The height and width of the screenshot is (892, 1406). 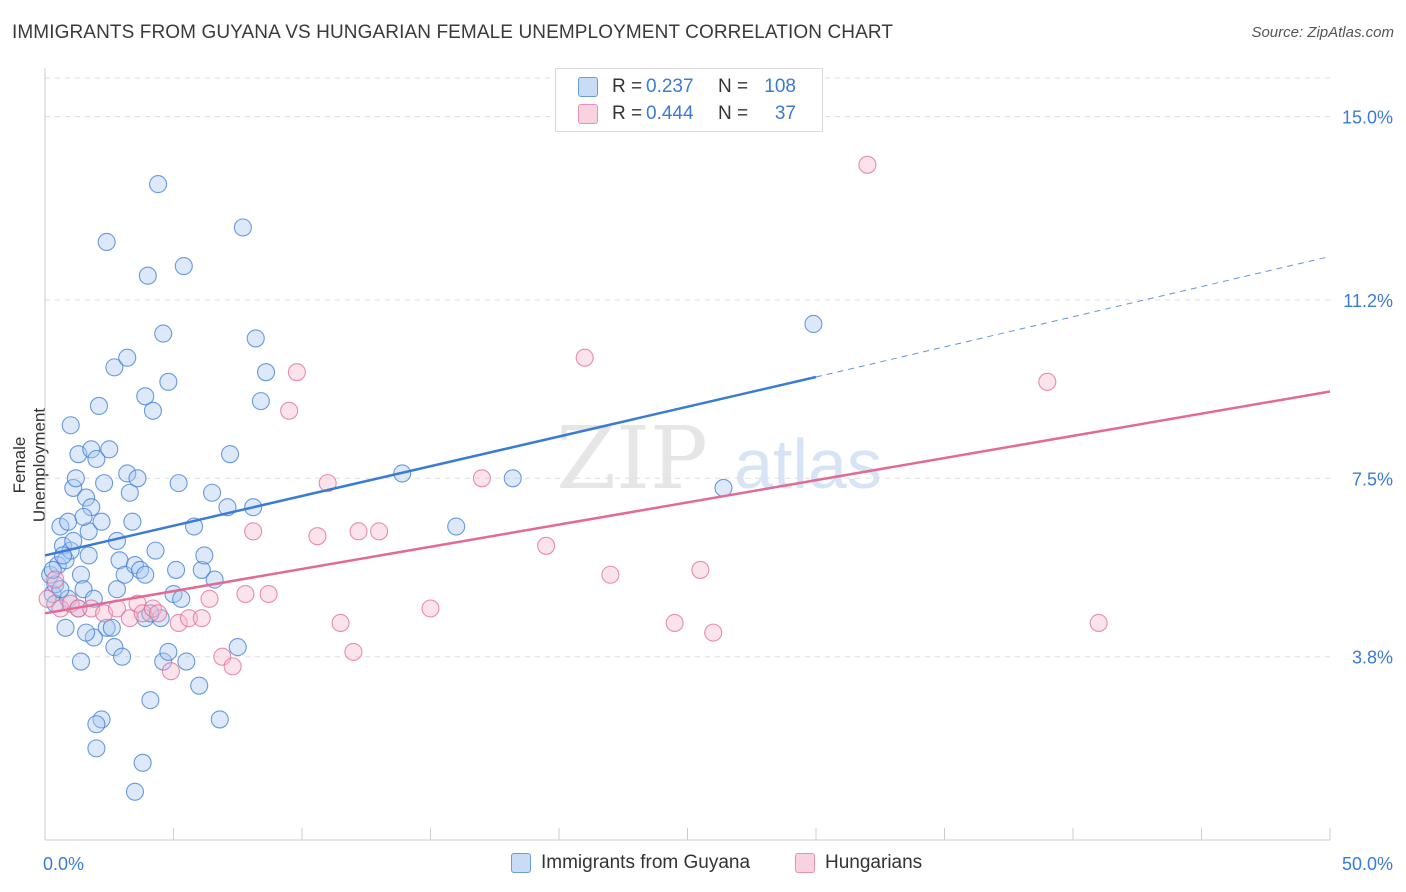 What do you see at coordinates (858, 863) in the screenshot?
I see `legend-item-hungarians: Hungarians` at bounding box center [858, 863].